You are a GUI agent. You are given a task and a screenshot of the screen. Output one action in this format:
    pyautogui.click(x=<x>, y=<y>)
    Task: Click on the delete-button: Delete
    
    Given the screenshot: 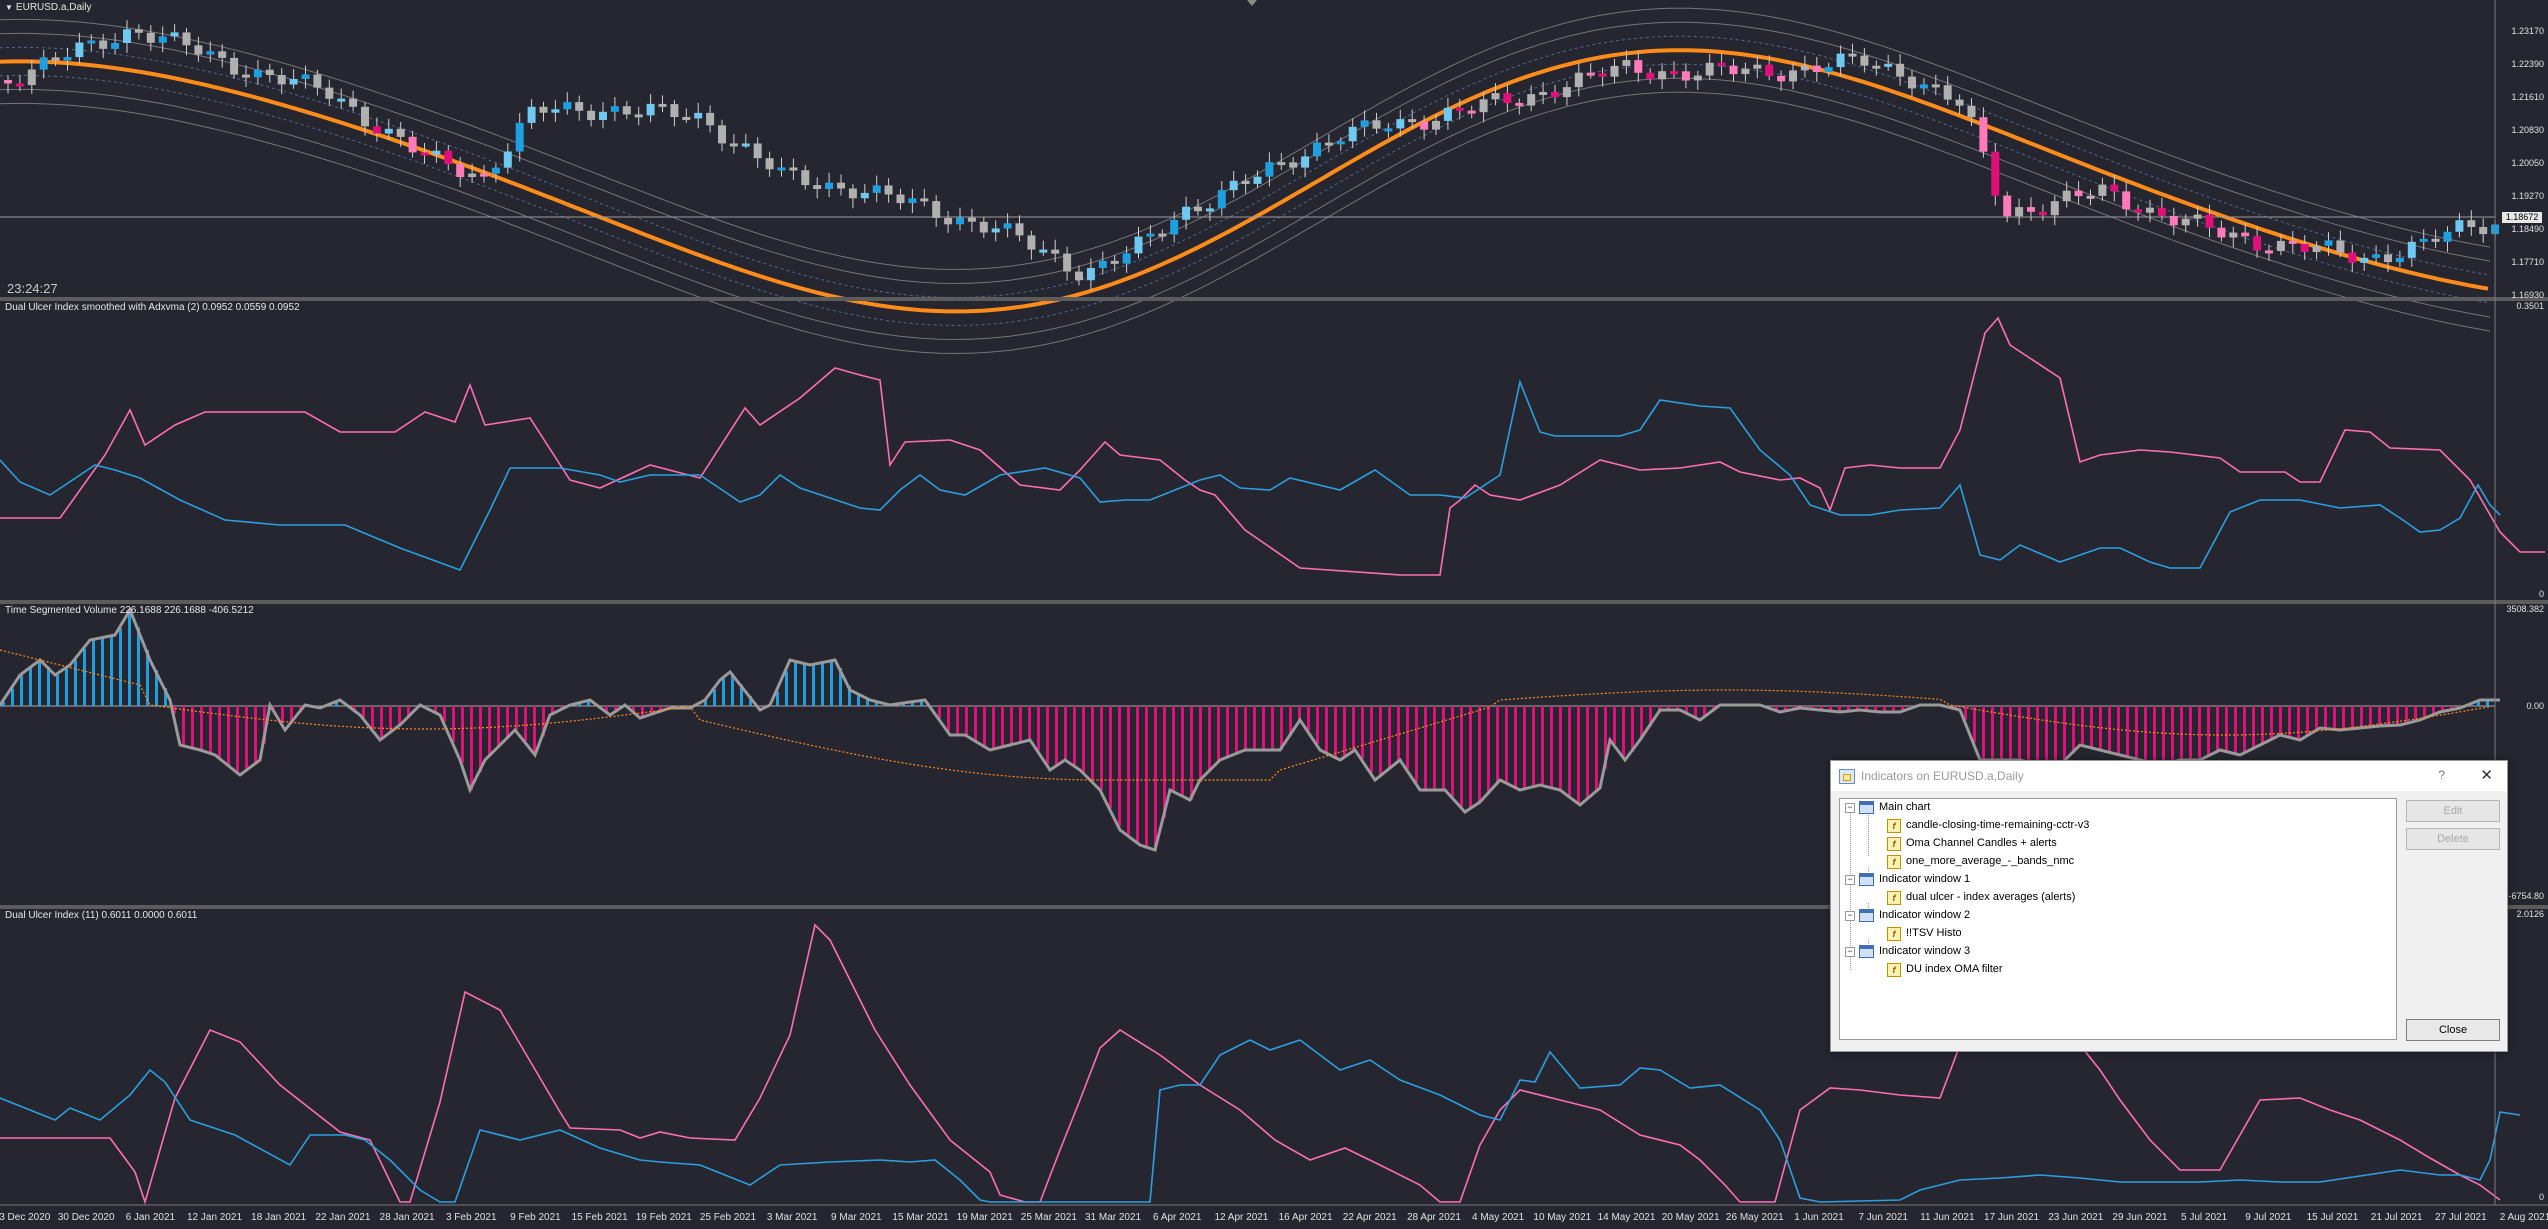 What is the action you would take?
    pyautogui.click(x=2453, y=839)
    